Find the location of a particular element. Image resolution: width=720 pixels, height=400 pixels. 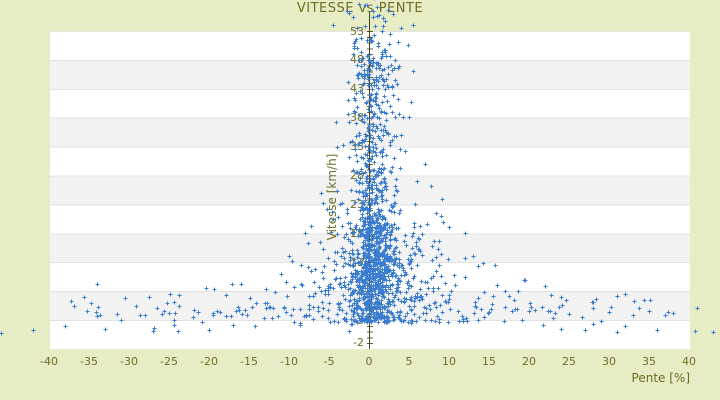

x-tick-label: 20 is located at coordinates (529, 361).